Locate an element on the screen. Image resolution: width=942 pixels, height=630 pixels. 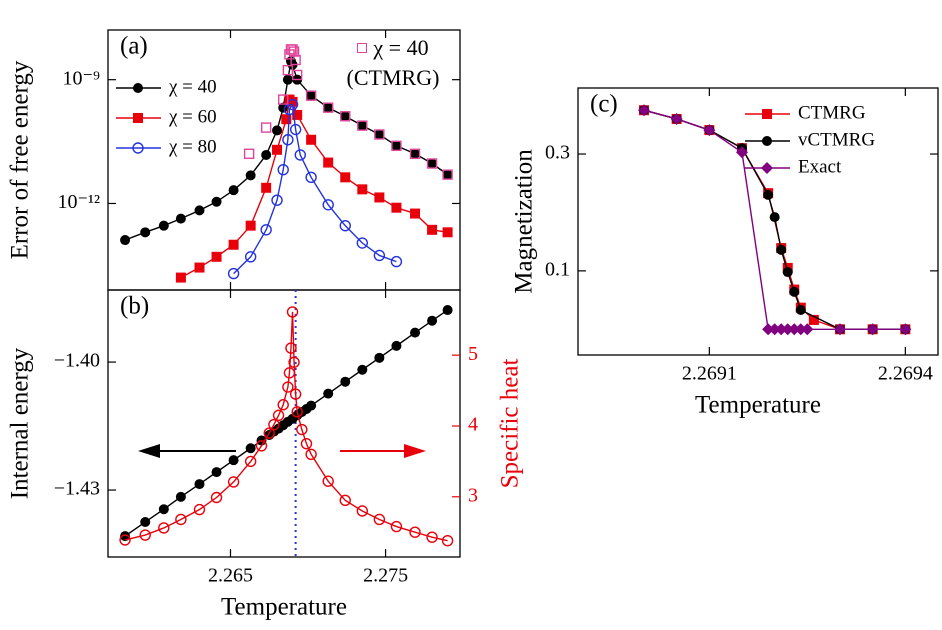
y2-tick-label: 3 is located at coordinates (473, 495).